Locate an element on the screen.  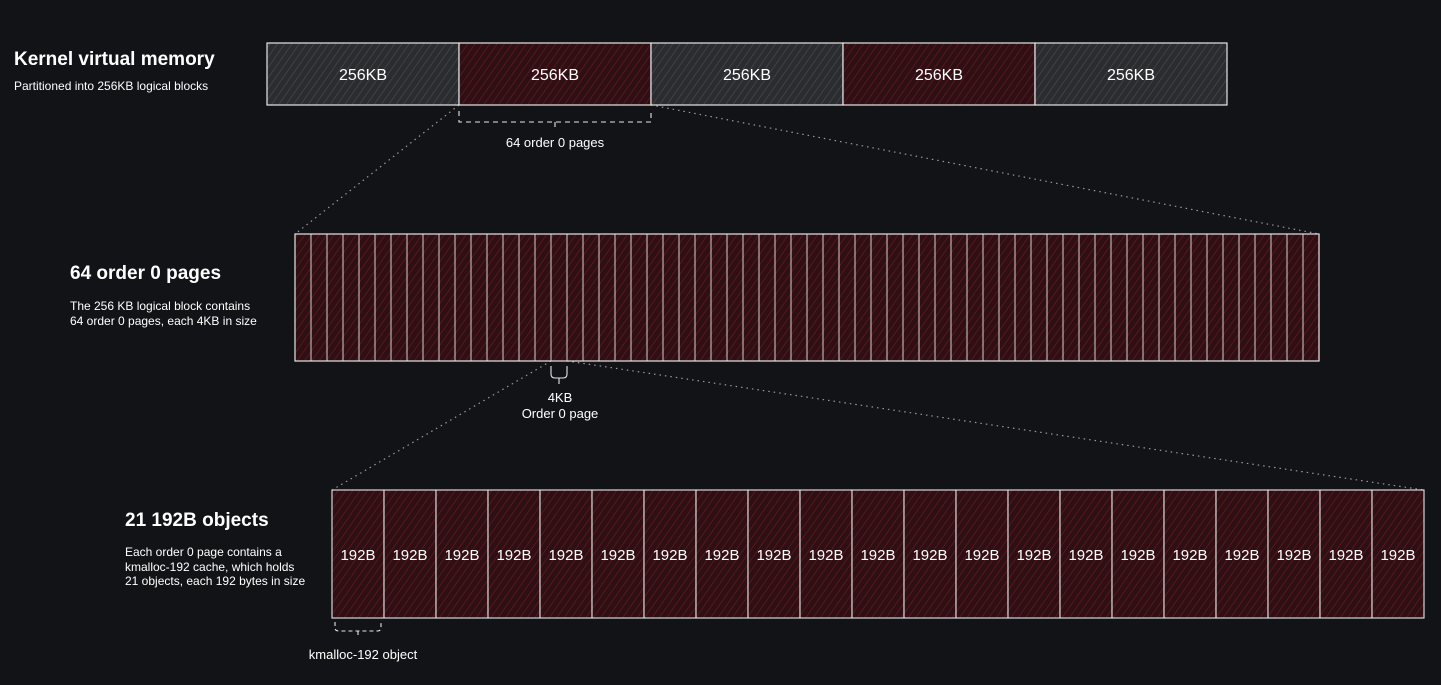
objects-title: 21 192B objects is located at coordinates (197, 520).